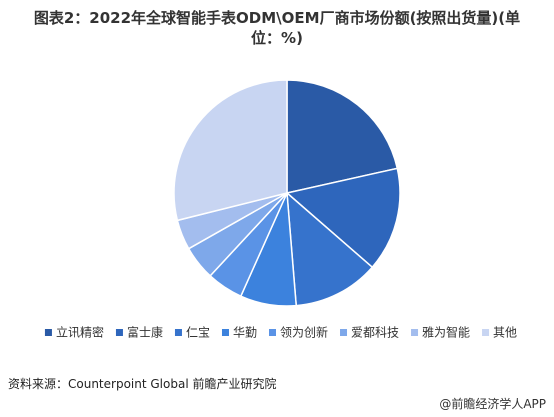 The height and width of the screenshot is (417, 554). I want to click on legend-label: 仁宝, so click(198, 333).